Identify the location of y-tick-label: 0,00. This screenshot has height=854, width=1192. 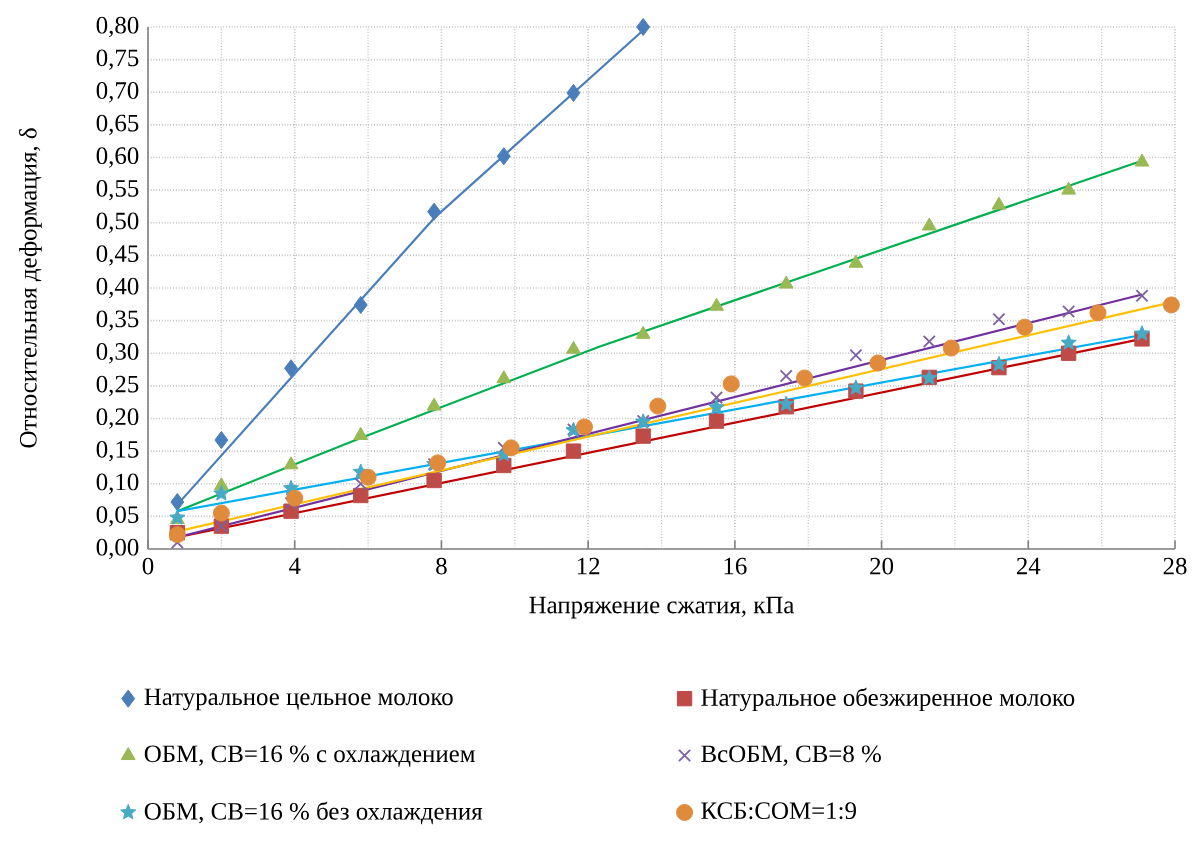
(117, 549).